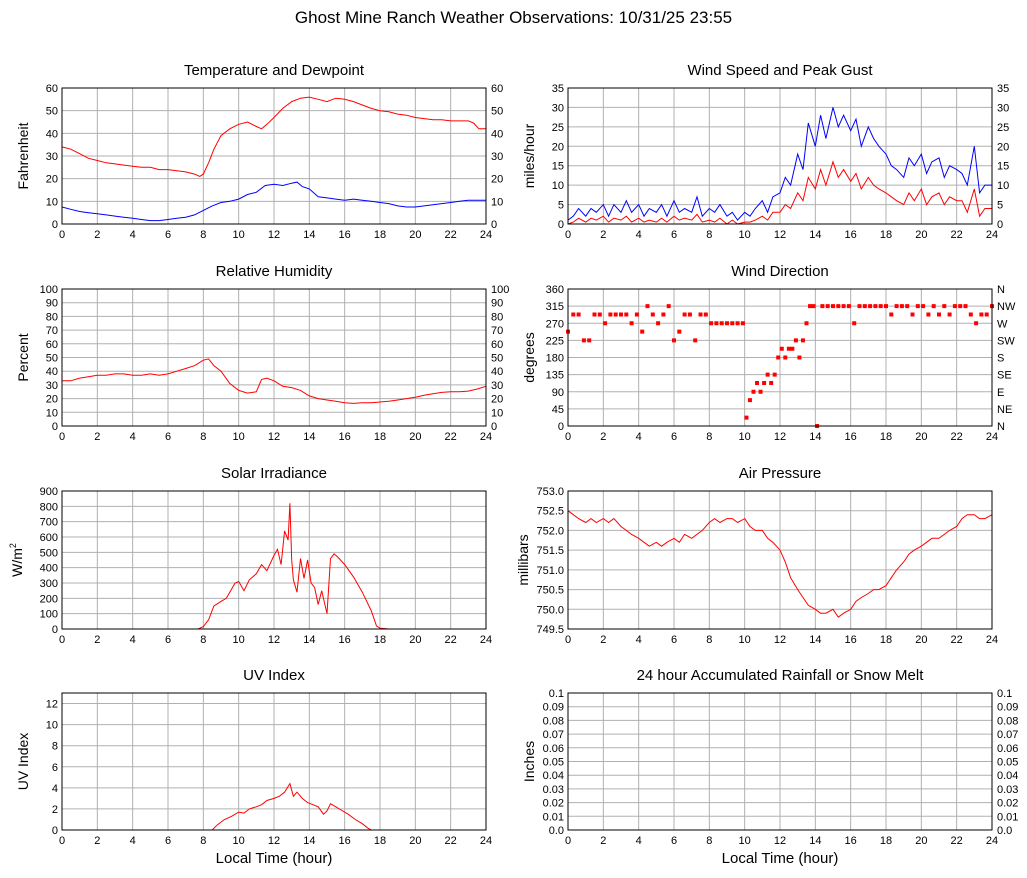 This screenshot has width=1027, height=878. I want to click on x-tick-label: 18, so click(380, 437).